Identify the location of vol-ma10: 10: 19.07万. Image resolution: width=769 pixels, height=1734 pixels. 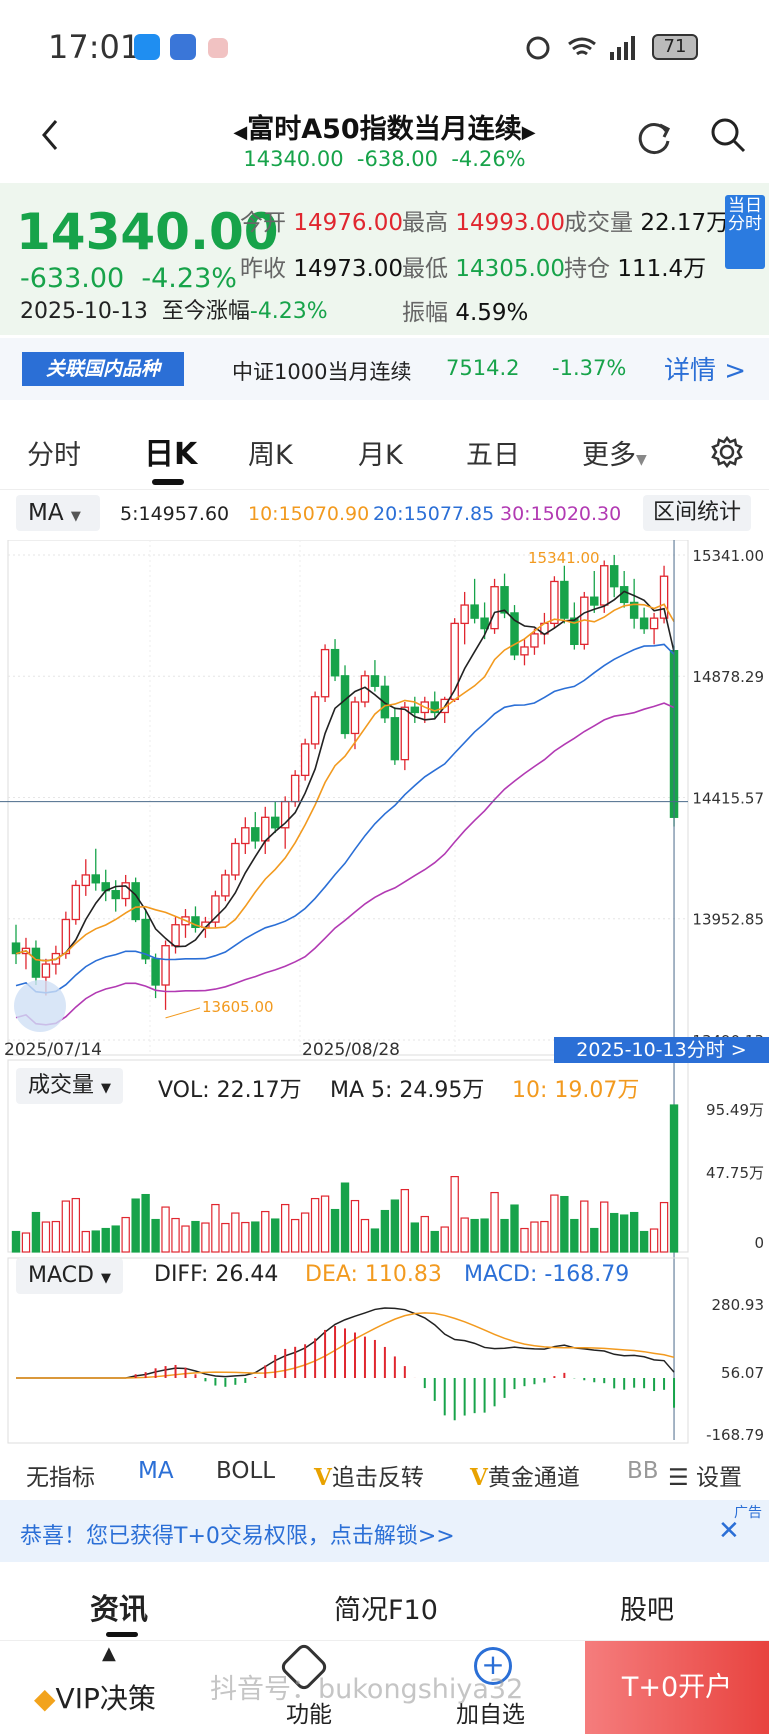
(576, 1090).